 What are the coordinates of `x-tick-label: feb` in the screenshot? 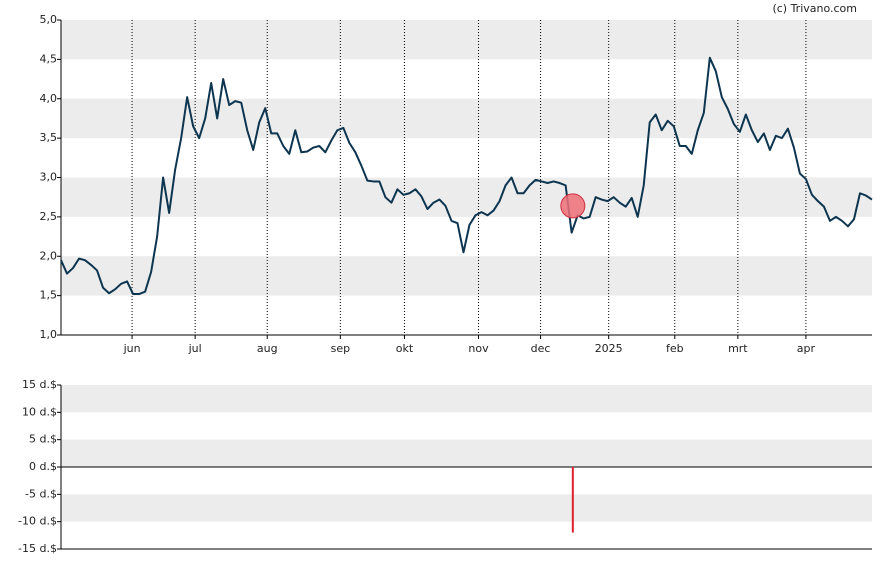 It's located at (675, 348).